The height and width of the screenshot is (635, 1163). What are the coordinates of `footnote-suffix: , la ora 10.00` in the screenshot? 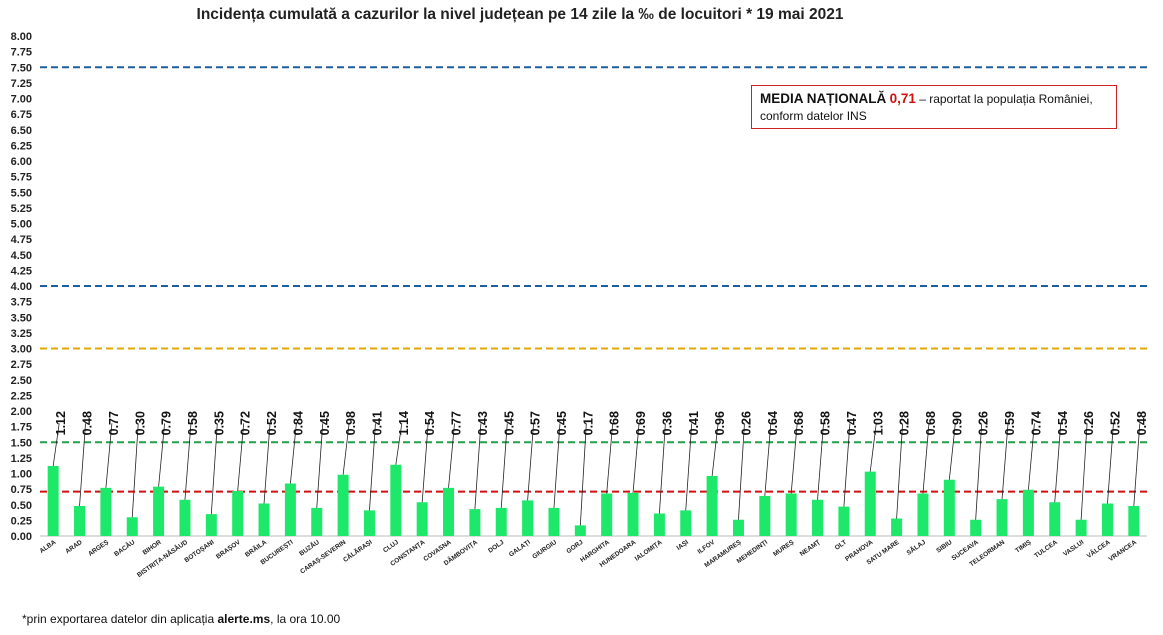 It's located at (305, 619).